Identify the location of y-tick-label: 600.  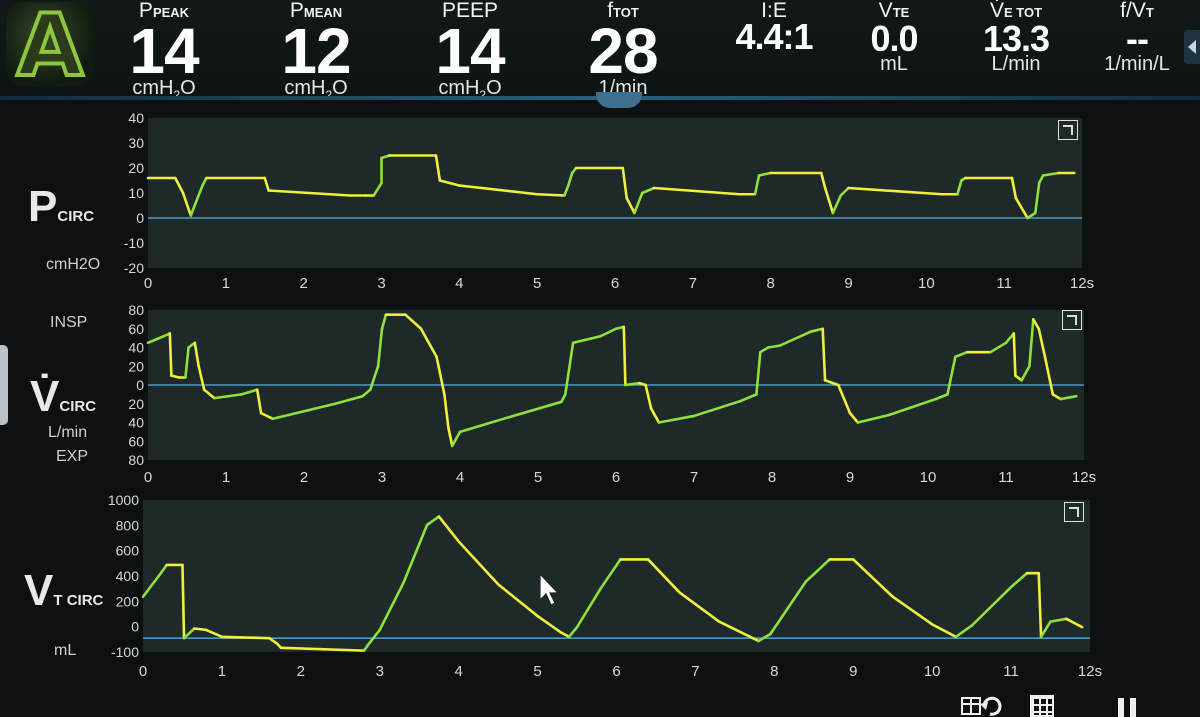
(128, 551).